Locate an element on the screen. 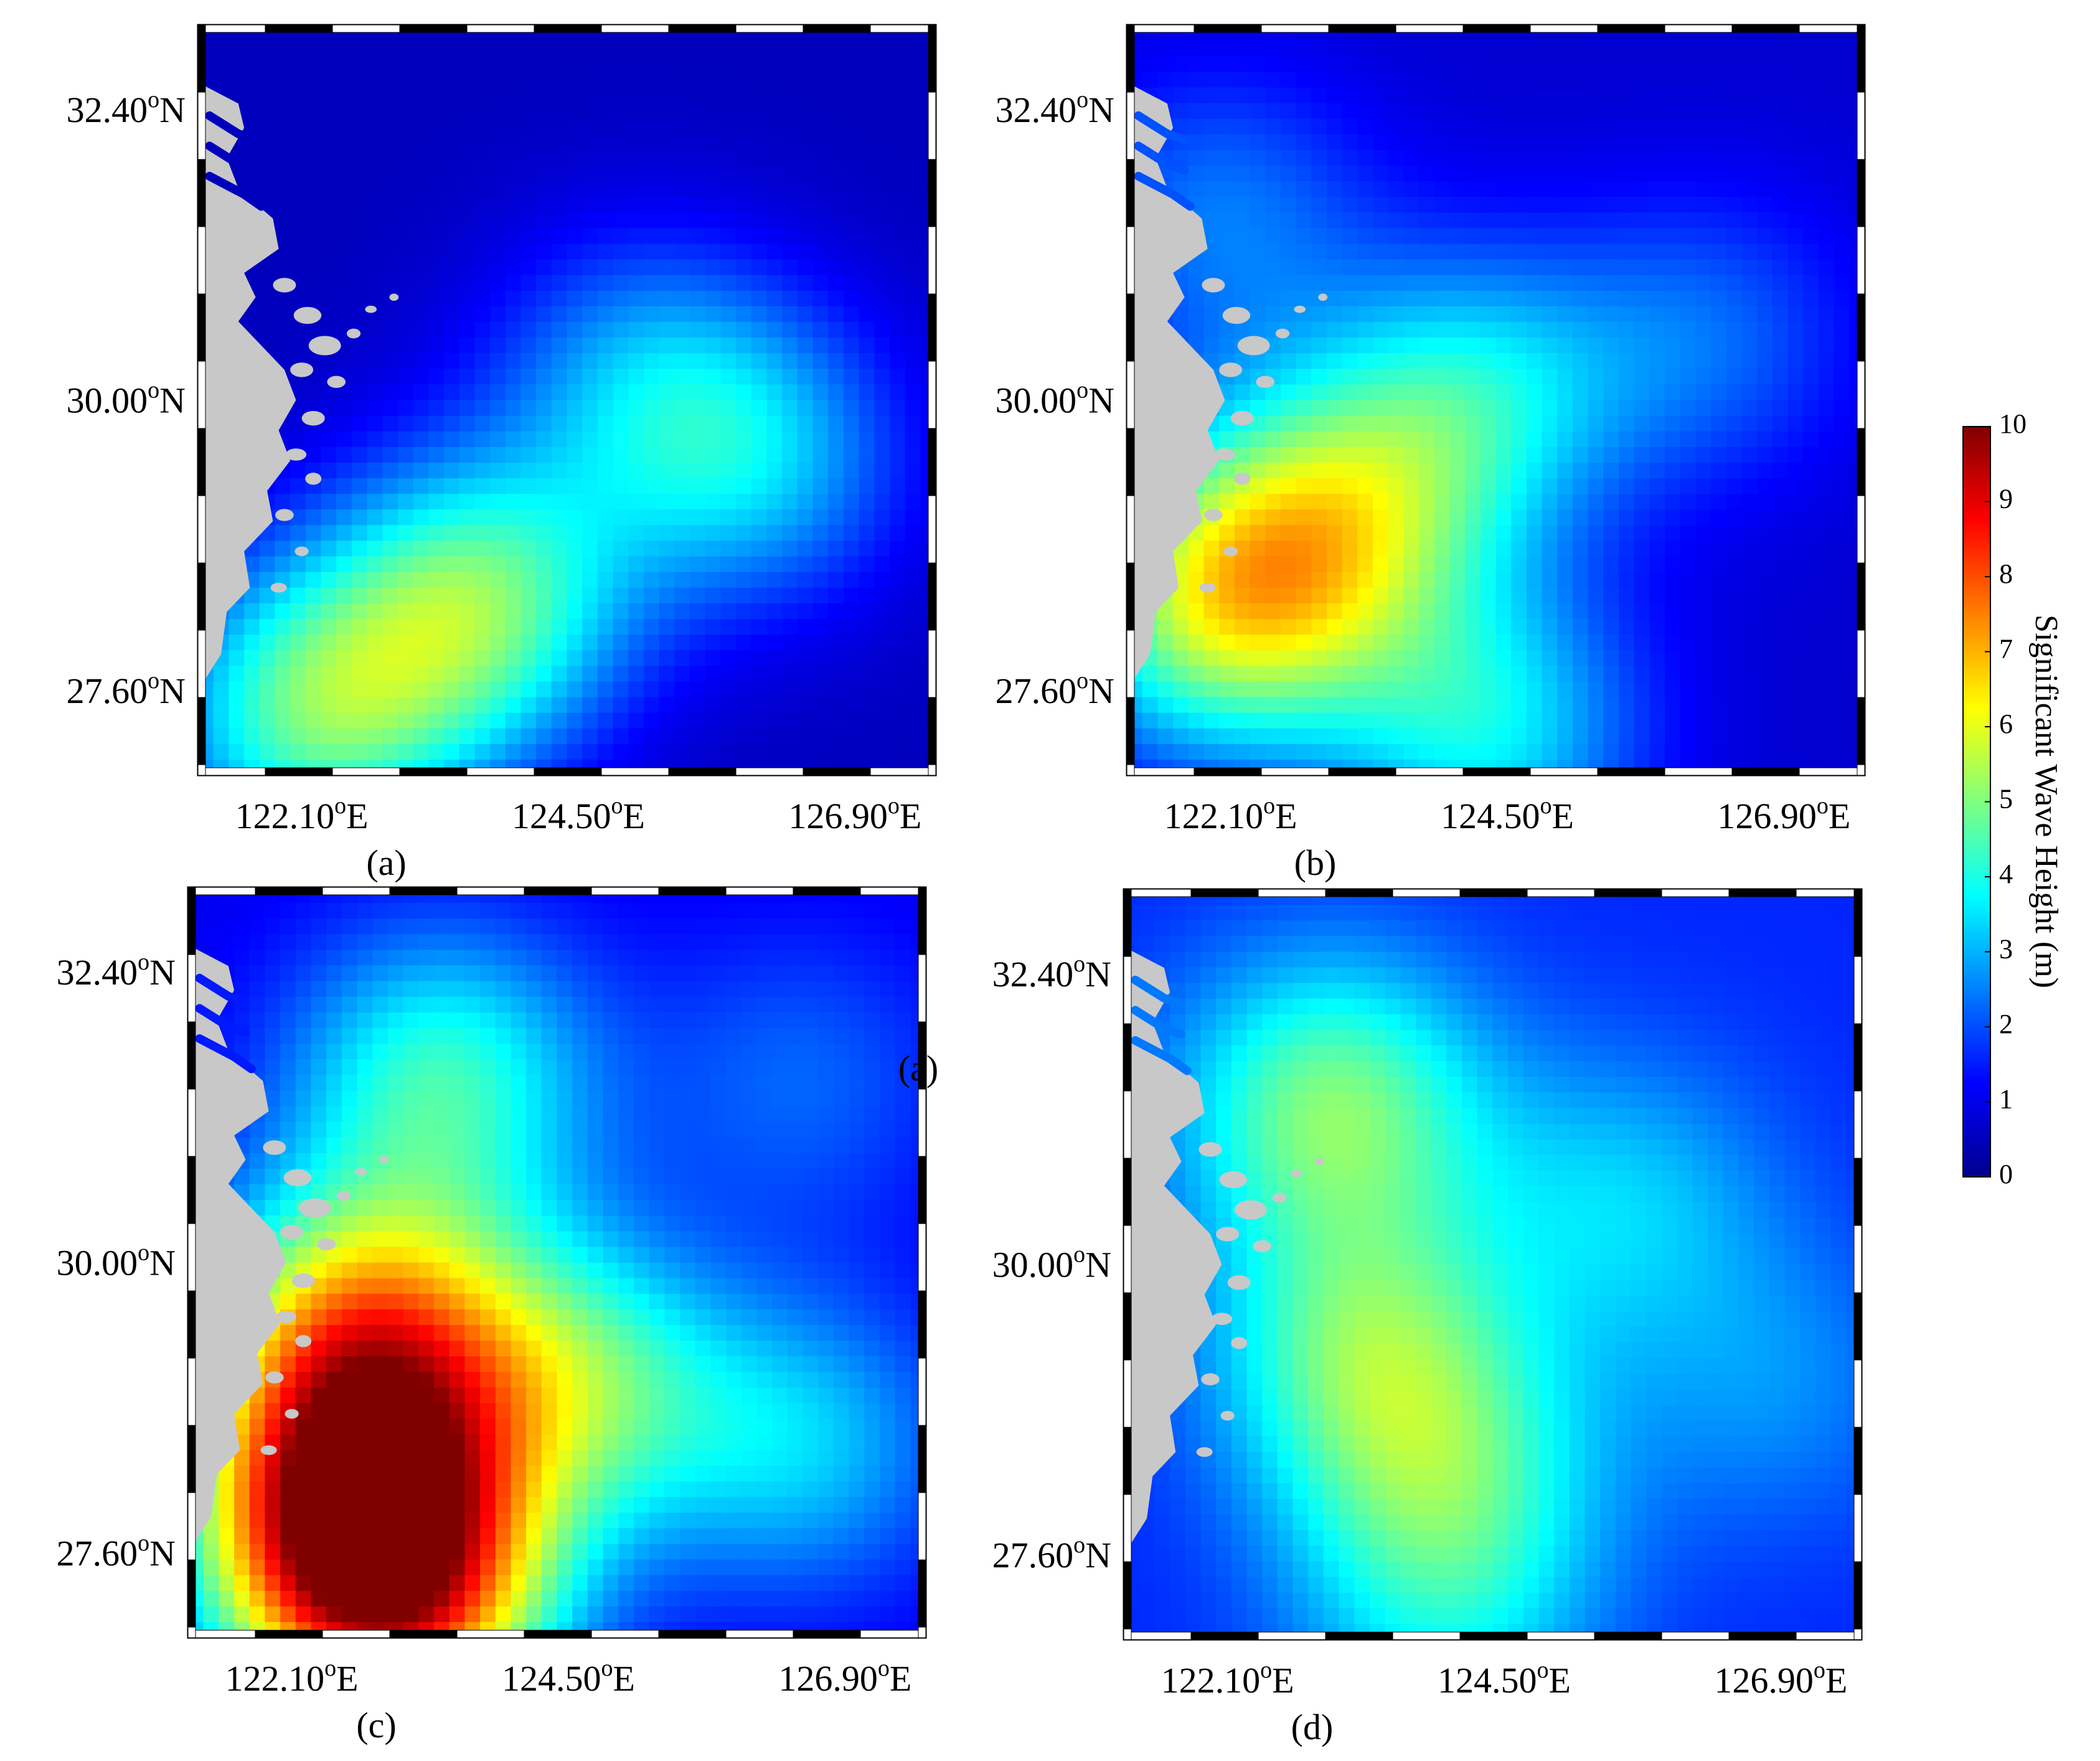  colorbar-tick-label: 1 is located at coordinates (2006, 1099).